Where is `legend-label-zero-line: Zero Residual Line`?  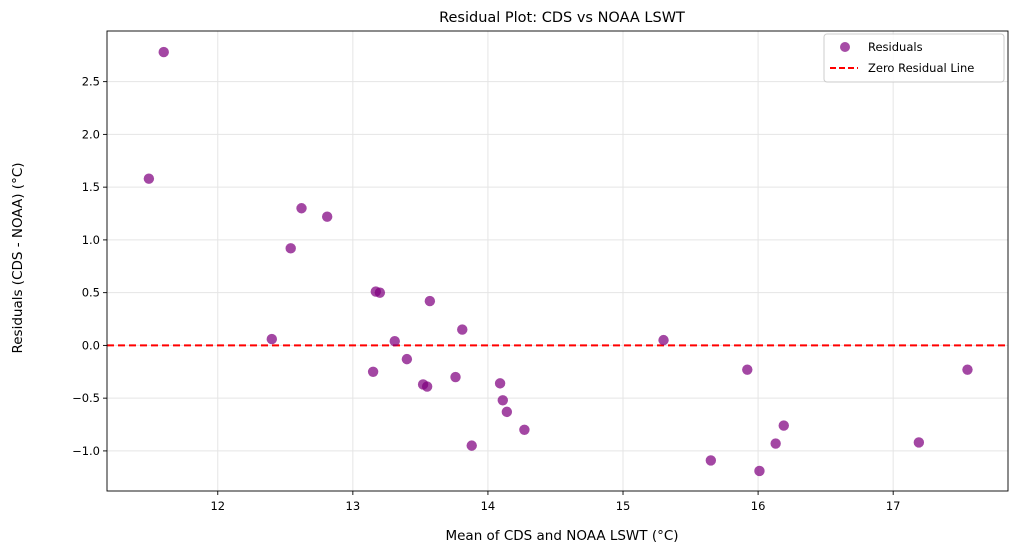
legend-label-zero-line: Zero Residual Line is located at coordinates (921, 68).